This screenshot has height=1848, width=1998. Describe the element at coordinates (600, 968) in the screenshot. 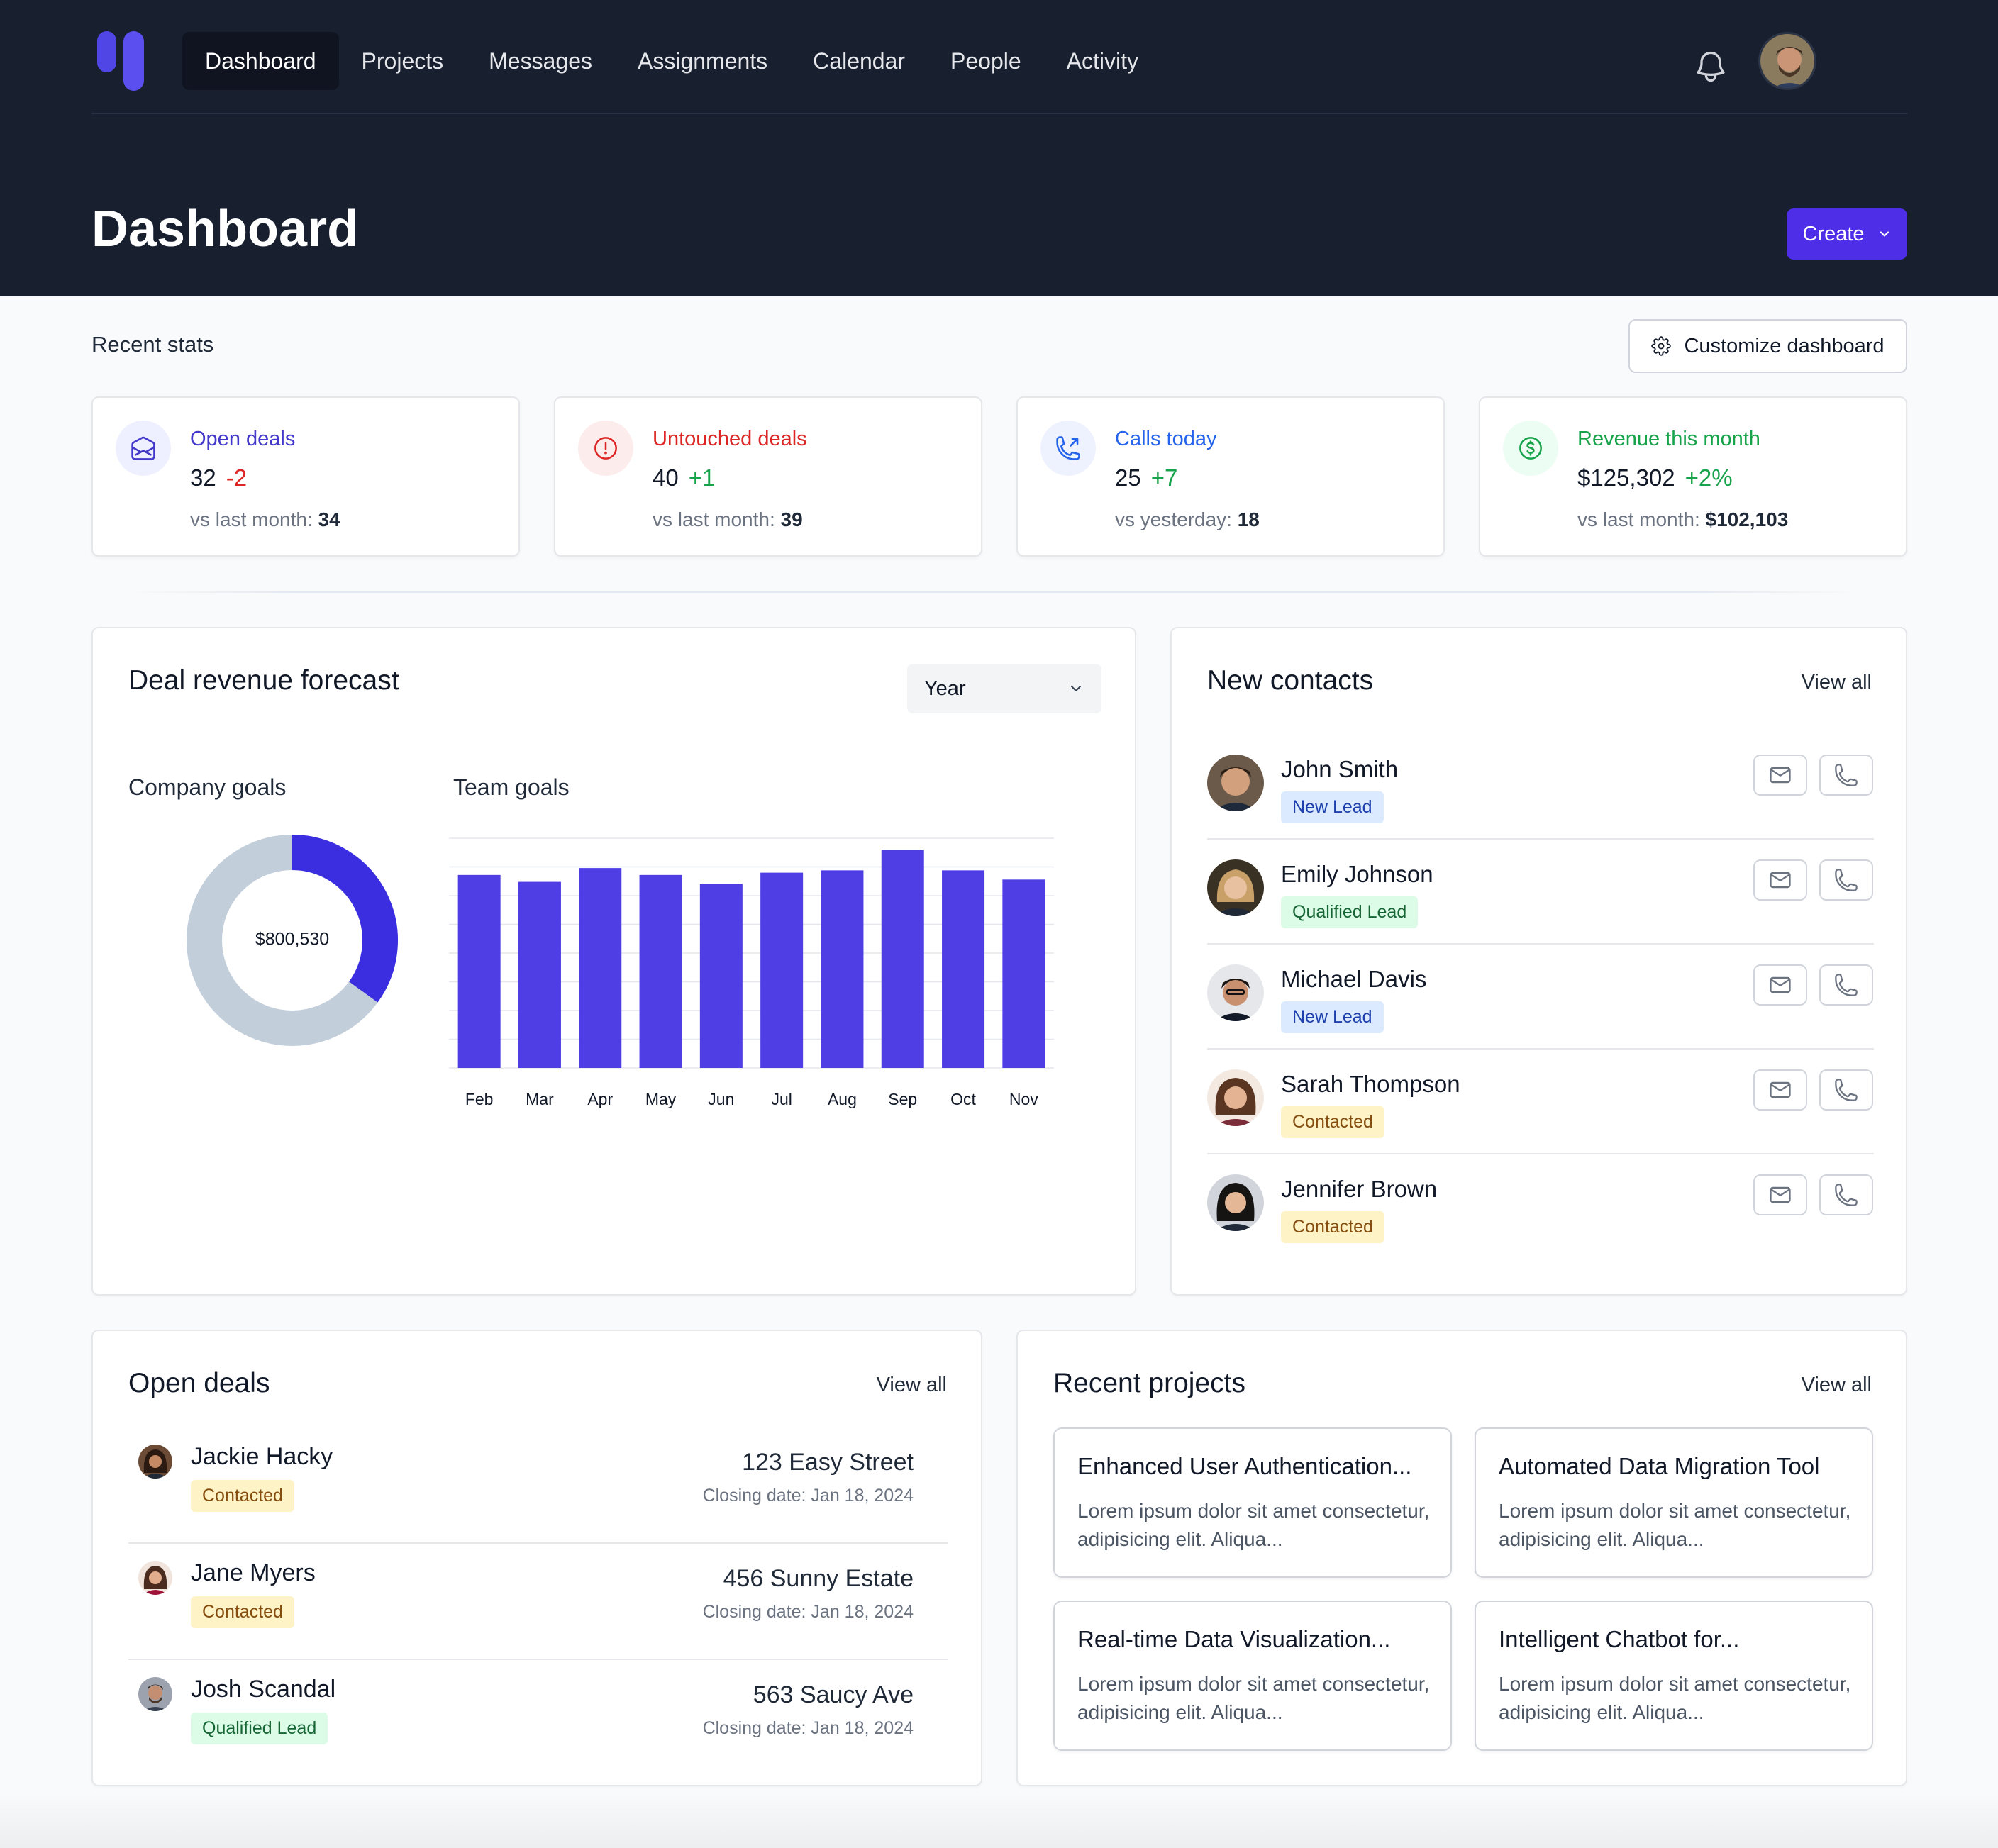

I see `bar-apr` at that location.